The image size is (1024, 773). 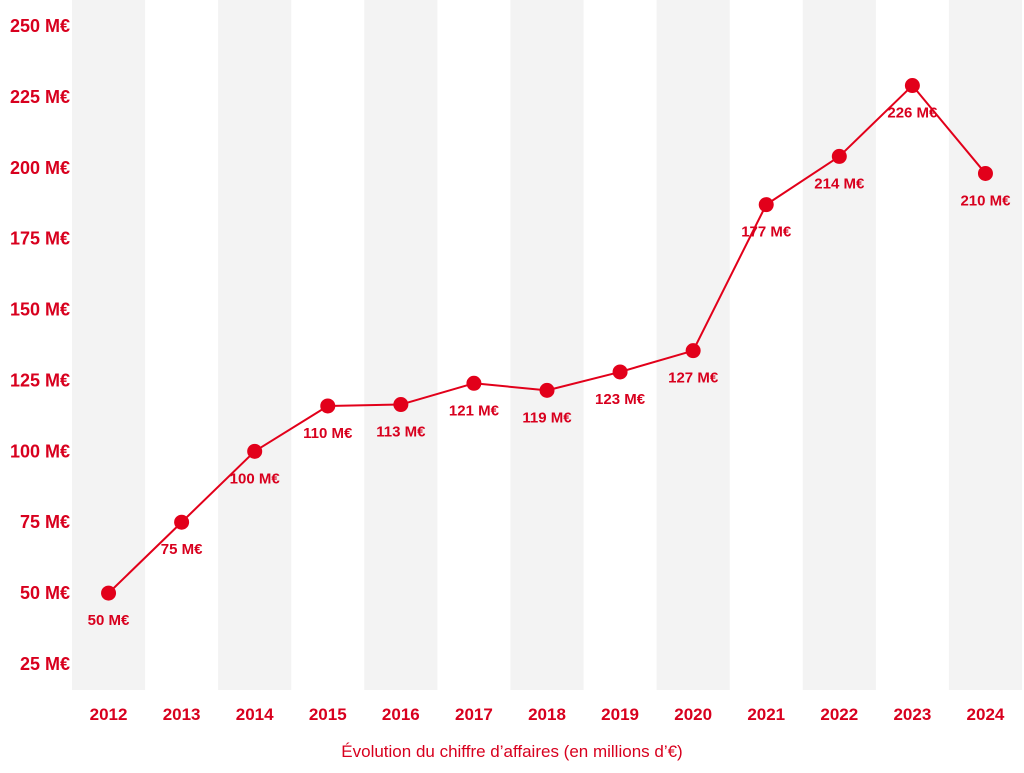 What do you see at coordinates (986, 714) in the screenshot?
I see `x-tick-label: 2024` at bounding box center [986, 714].